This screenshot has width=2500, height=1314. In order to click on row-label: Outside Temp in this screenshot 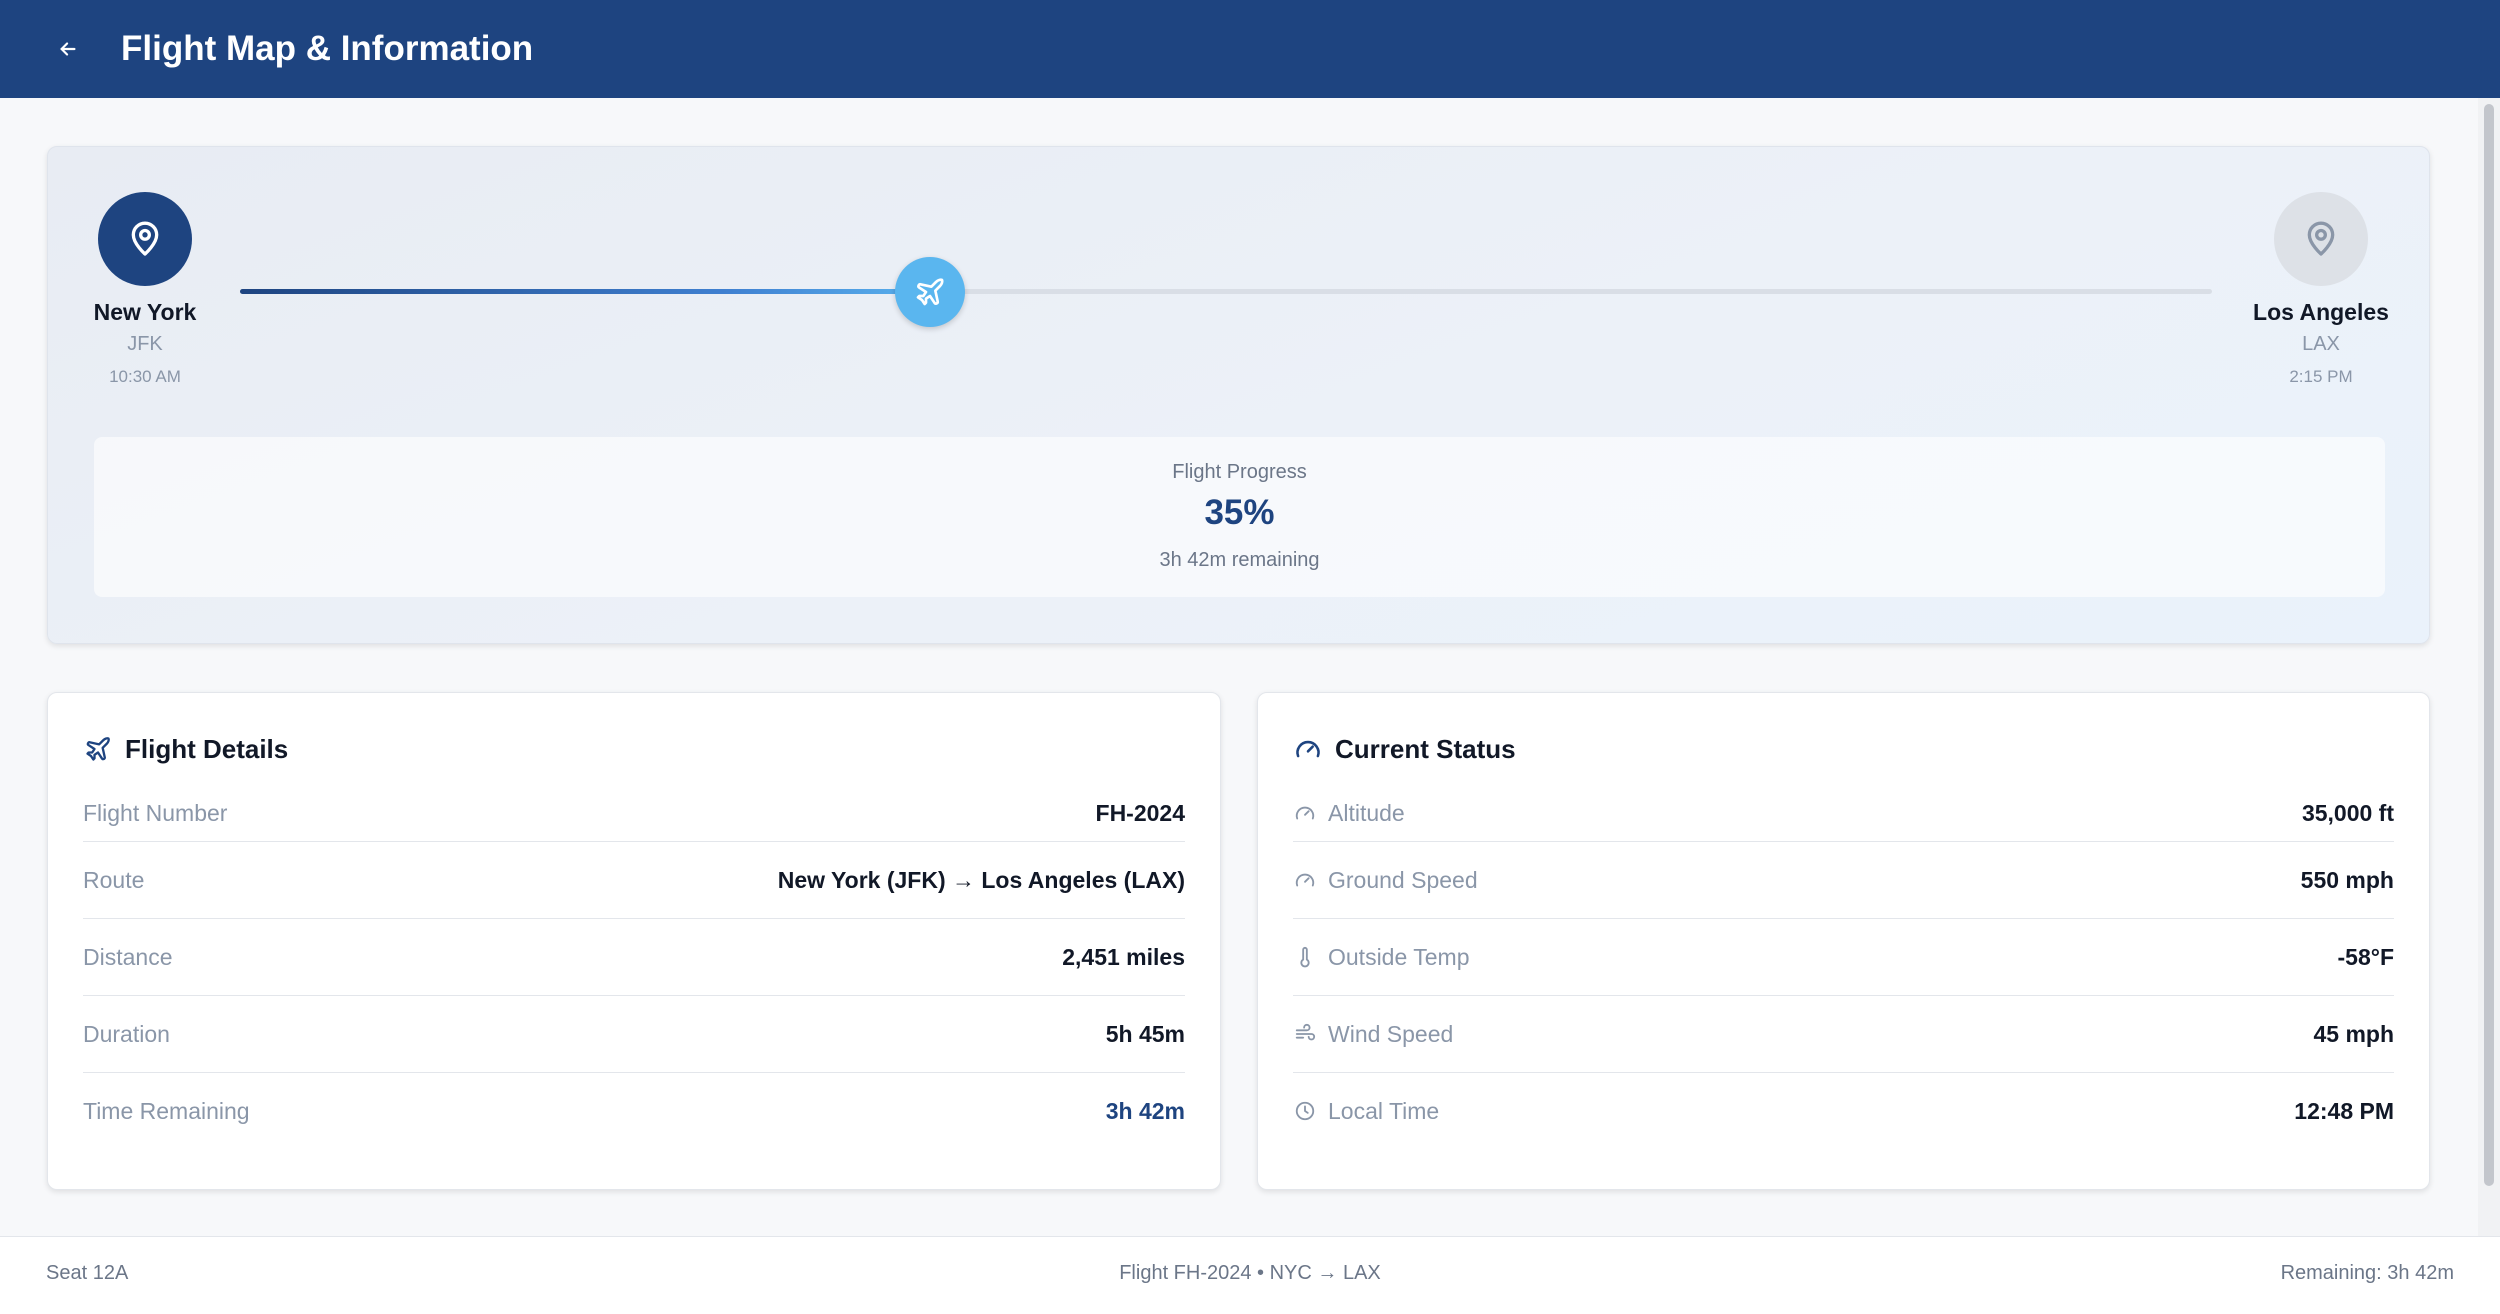, I will do `click(1399, 956)`.